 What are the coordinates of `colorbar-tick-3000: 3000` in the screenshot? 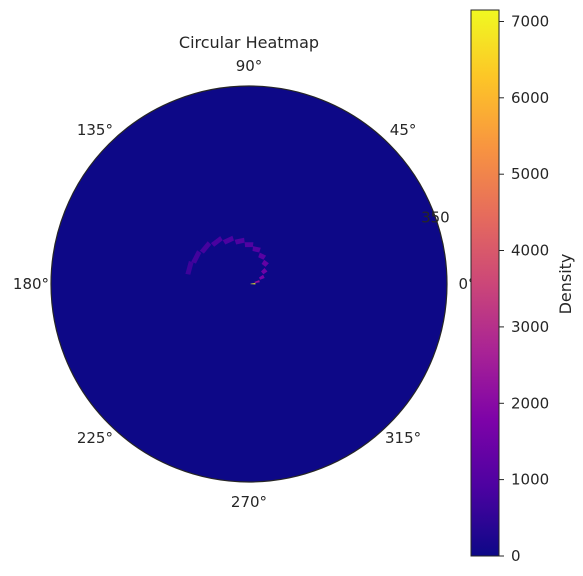 It's located at (530, 327).